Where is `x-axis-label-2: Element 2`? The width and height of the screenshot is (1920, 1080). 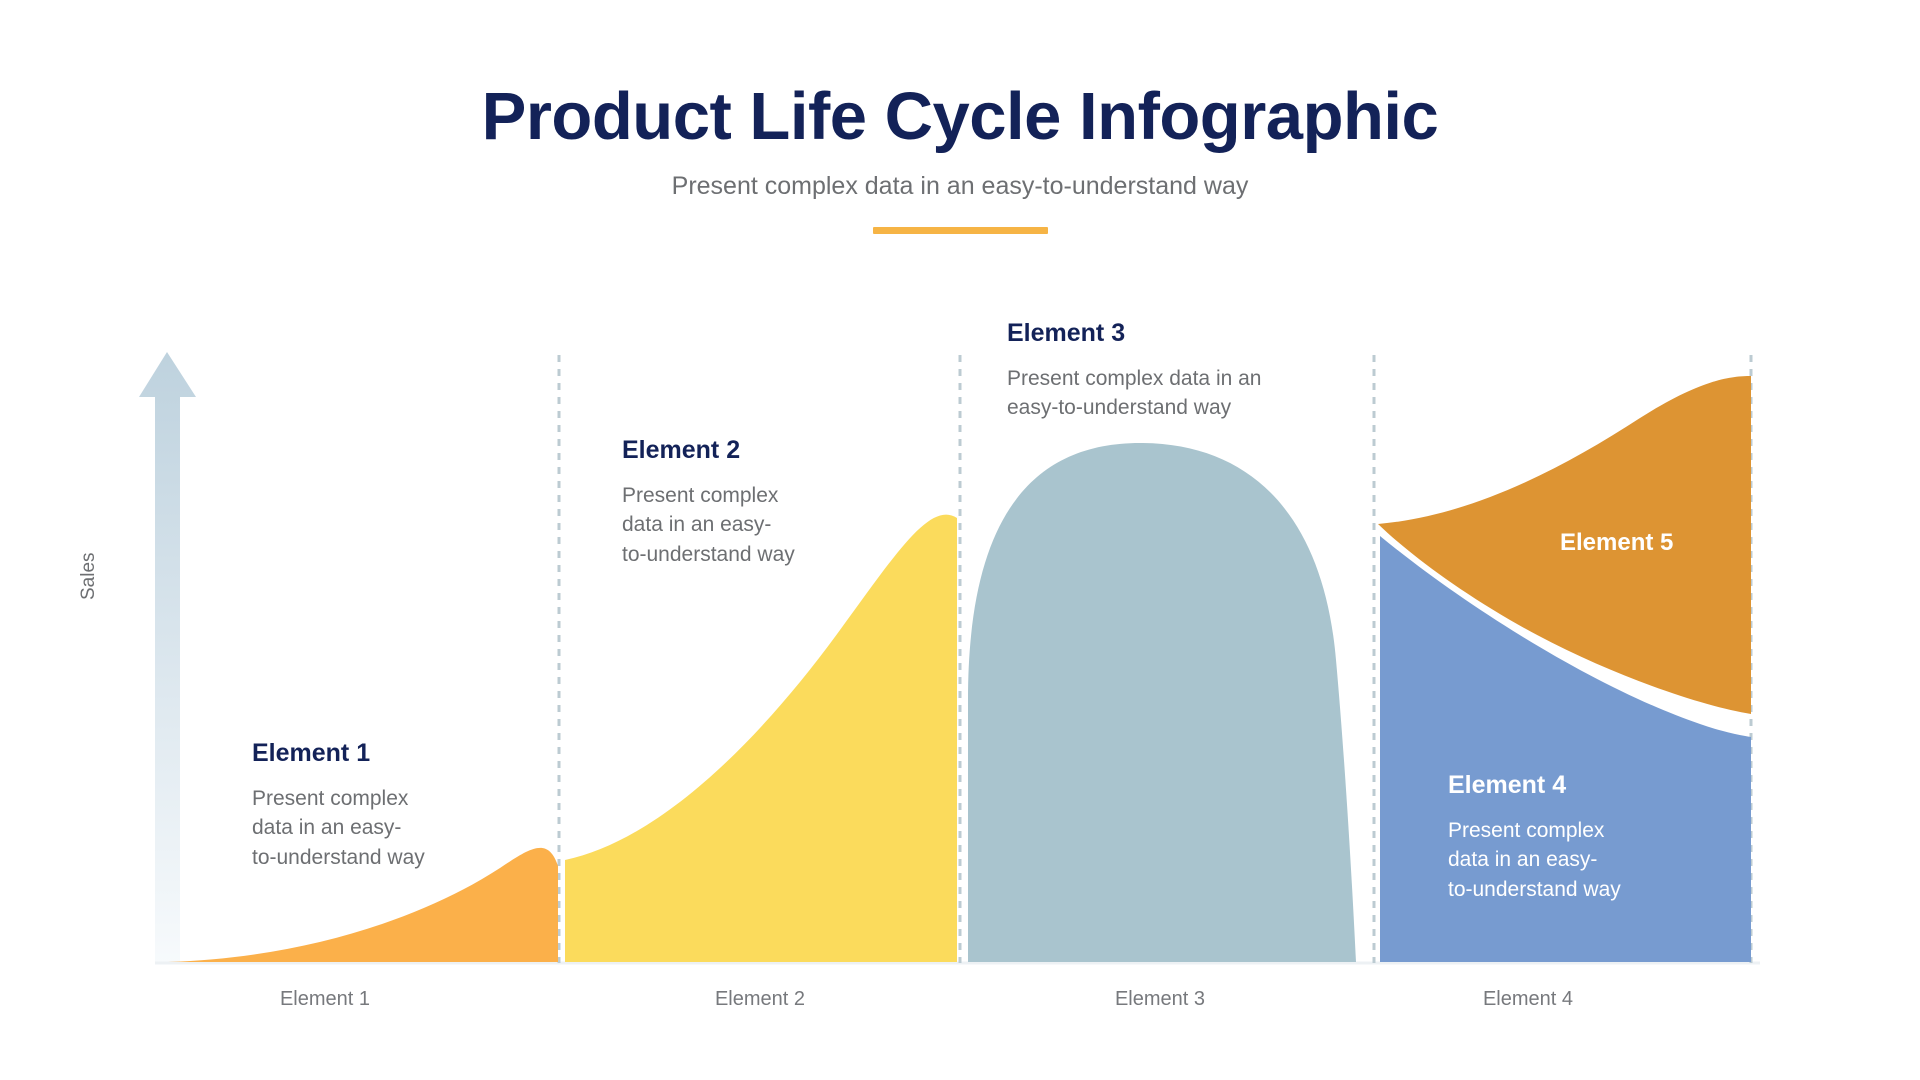 x-axis-label-2: Element 2 is located at coordinates (760, 999).